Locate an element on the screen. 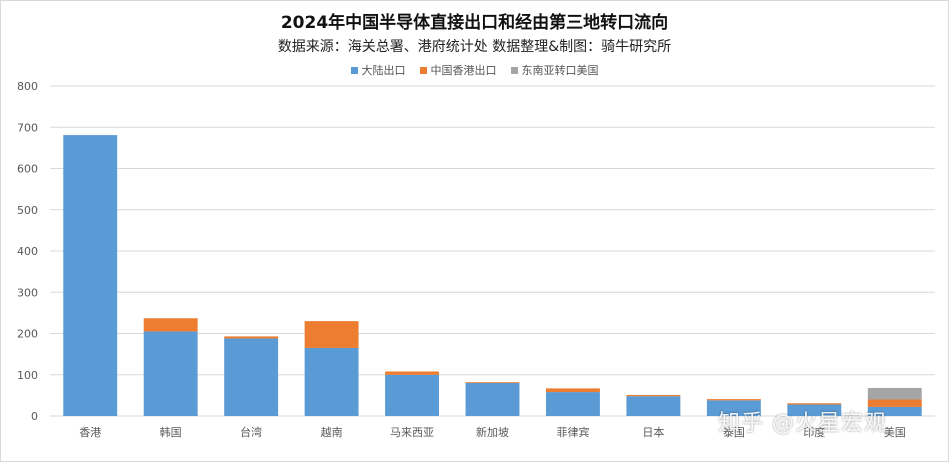 Image resolution: width=949 pixels, height=462 pixels. x-tick-label: 越南 is located at coordinates (332, 432).